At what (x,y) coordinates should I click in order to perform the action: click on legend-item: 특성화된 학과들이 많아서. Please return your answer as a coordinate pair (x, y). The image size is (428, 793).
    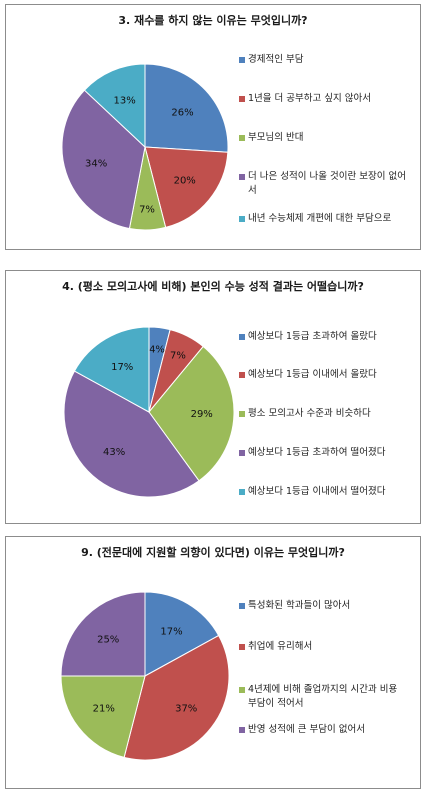
    Looking at the image, I should click on (329, 606).